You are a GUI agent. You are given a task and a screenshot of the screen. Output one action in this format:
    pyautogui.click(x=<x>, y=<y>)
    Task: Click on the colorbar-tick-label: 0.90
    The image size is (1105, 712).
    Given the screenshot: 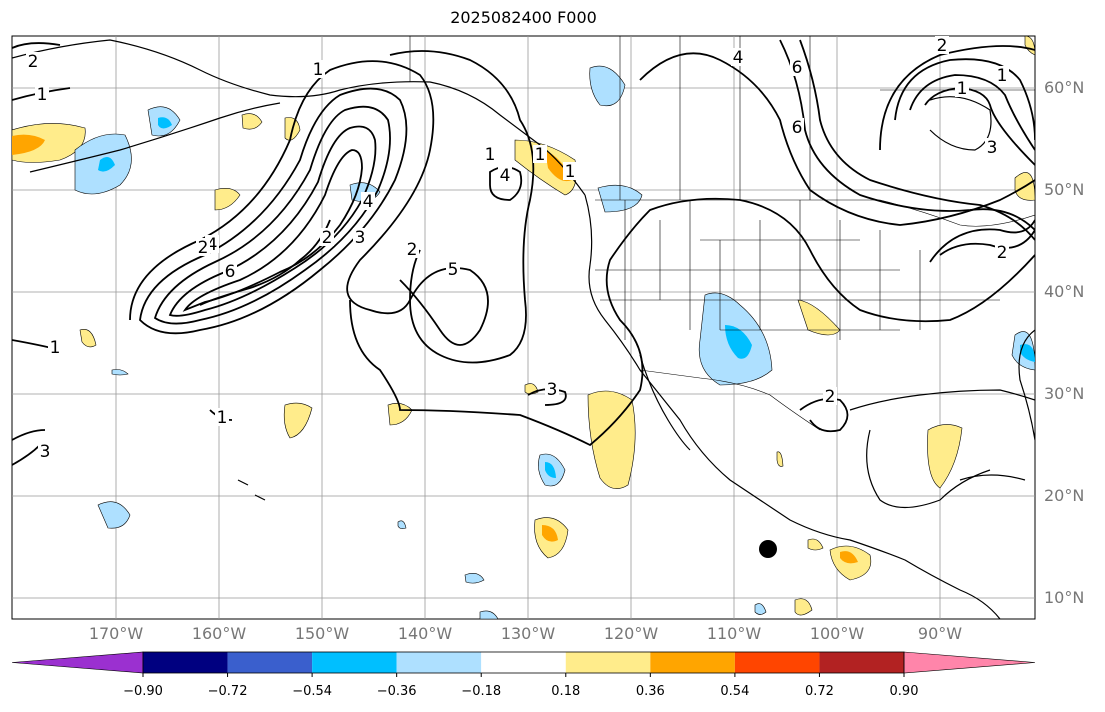 What is the action you would take?
    pyautogui.click(x=904, y=691)
    